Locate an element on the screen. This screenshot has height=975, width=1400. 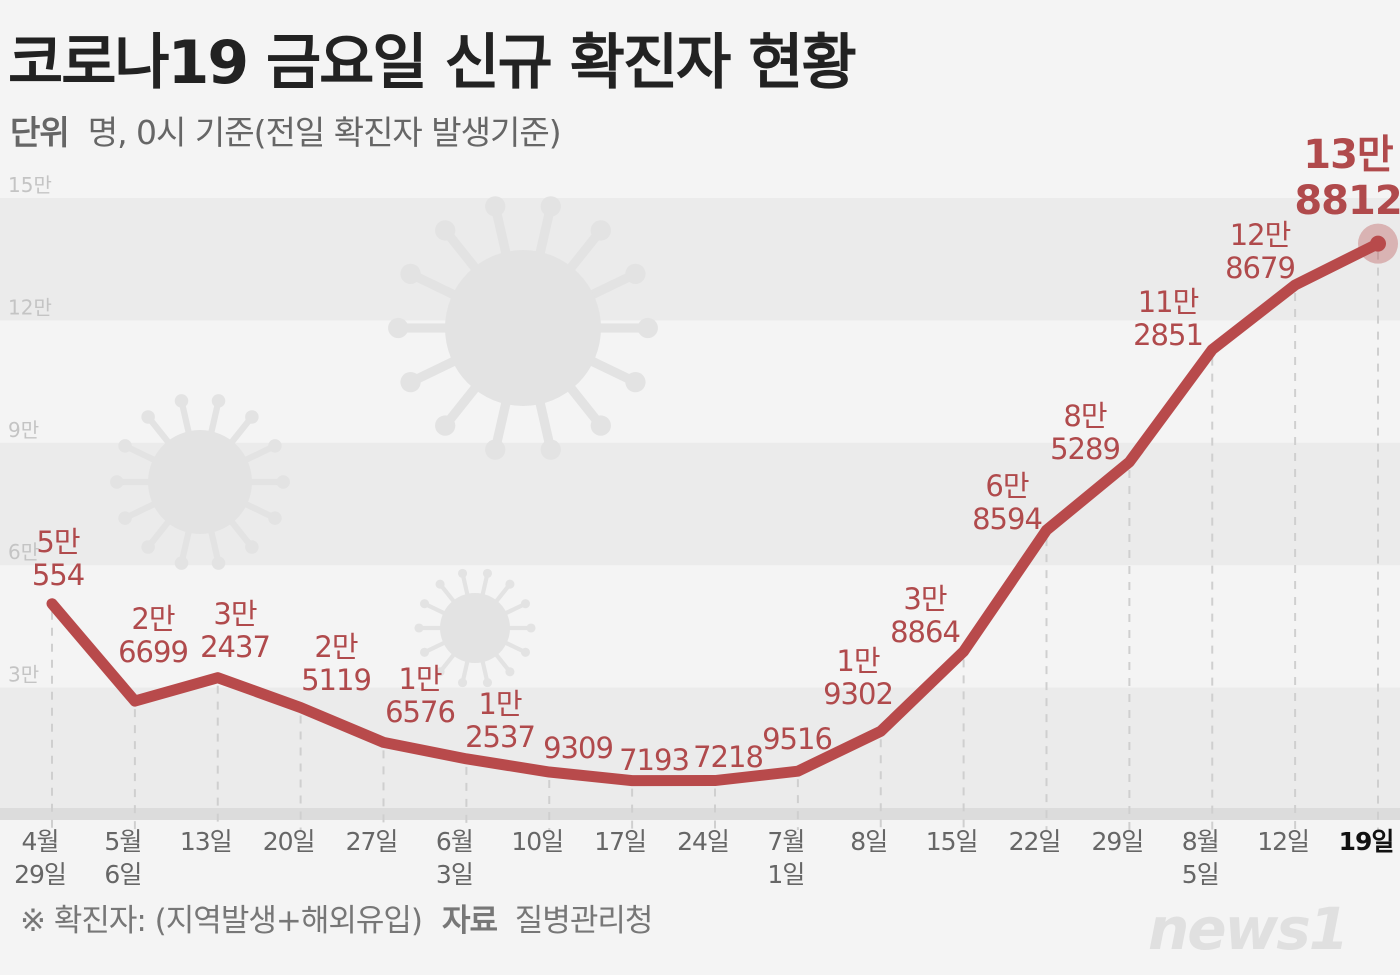
unit-label: 단위 is located at coordinates (40, 132).